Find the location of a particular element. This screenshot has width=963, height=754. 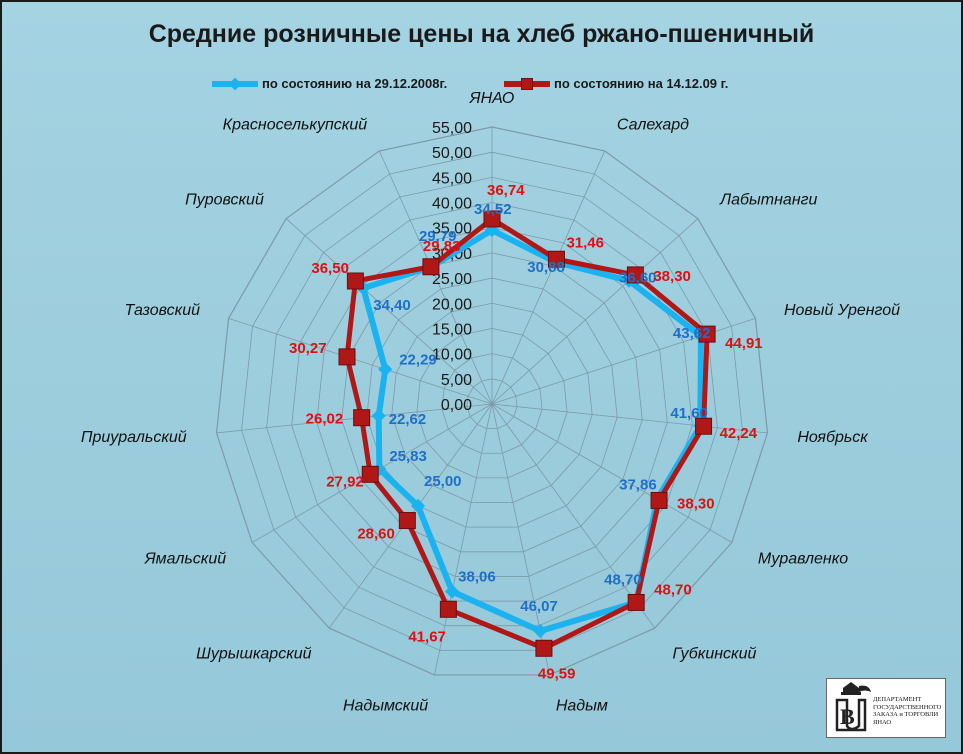

legend-swatch-2009 is located at coordinates (527, 83).